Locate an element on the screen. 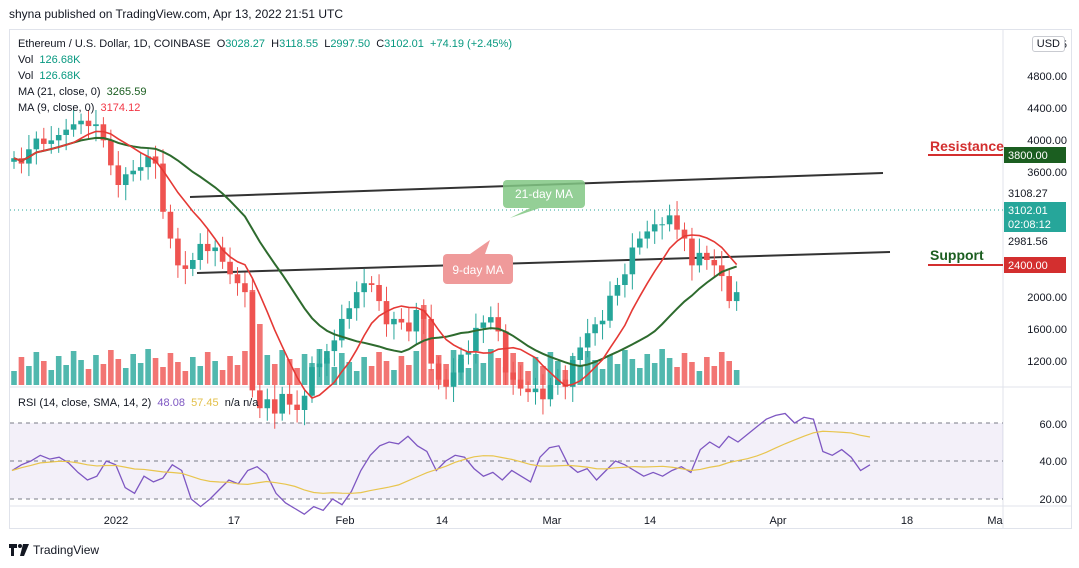 The height and width of the screenshot is (568, 1079). time-tick-label: 14 is located at coordinates (650, 521).